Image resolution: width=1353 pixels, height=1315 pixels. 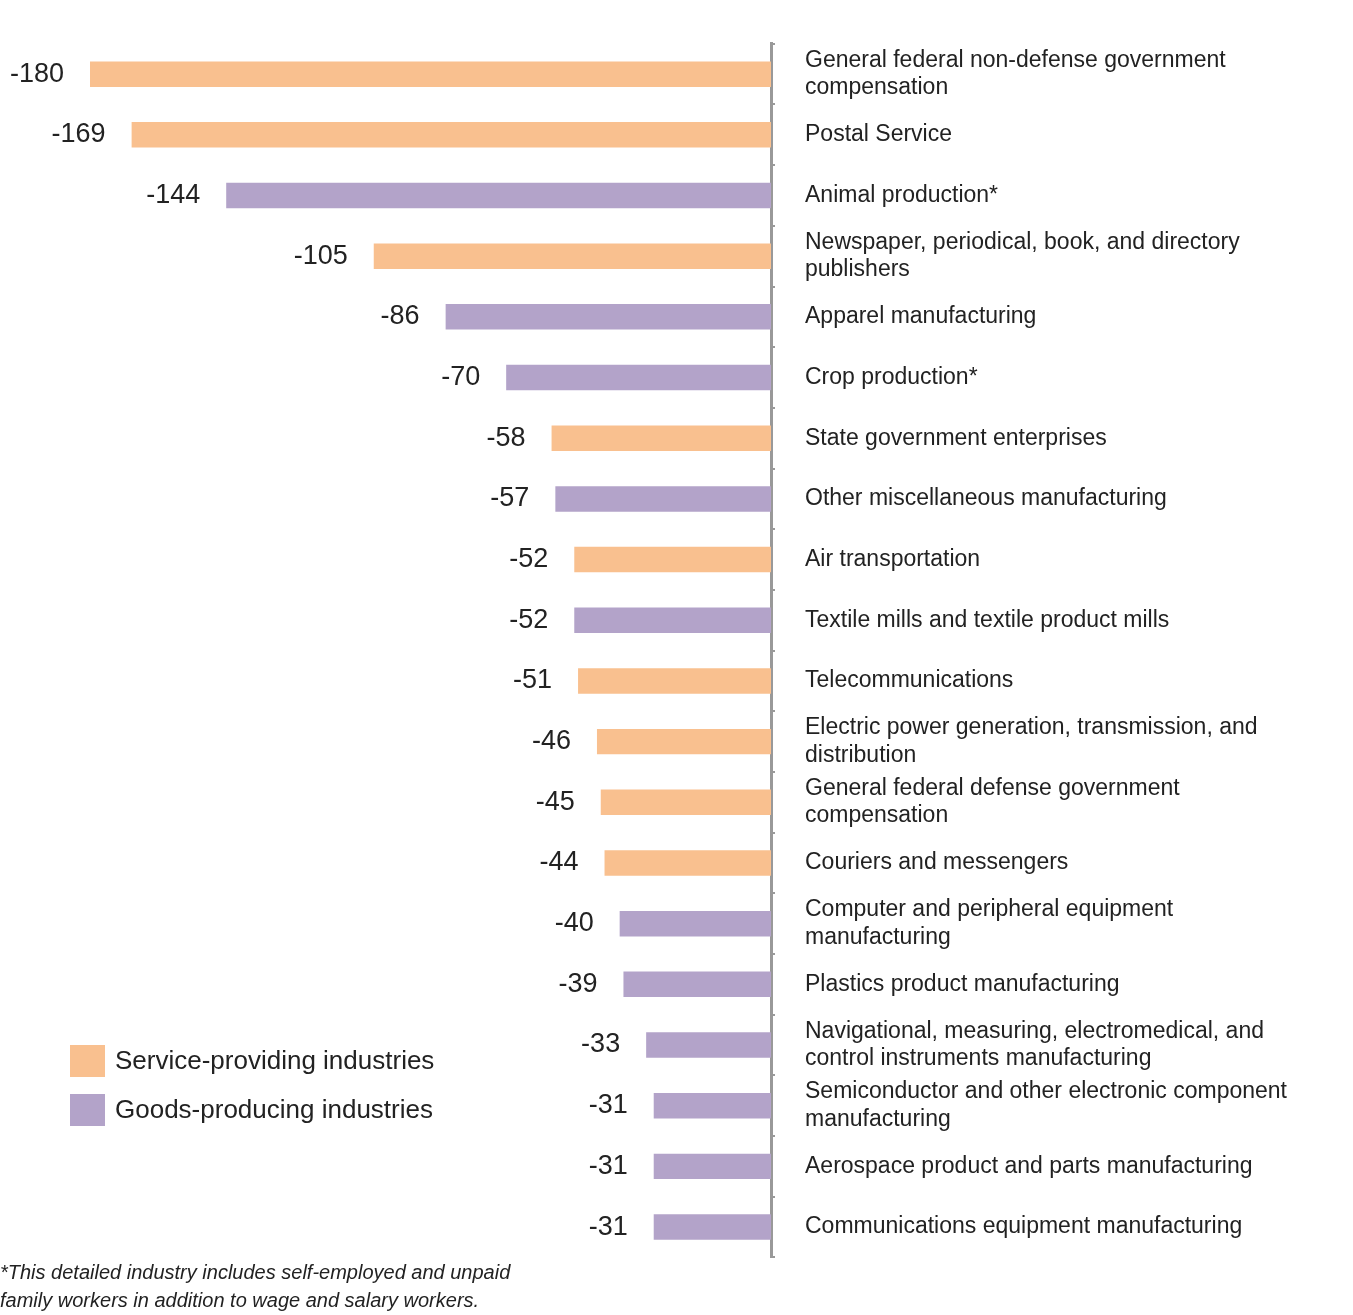 I want to click on y-tick-label: Other miscellaneous manufacturing, so click(x=986, y=497).